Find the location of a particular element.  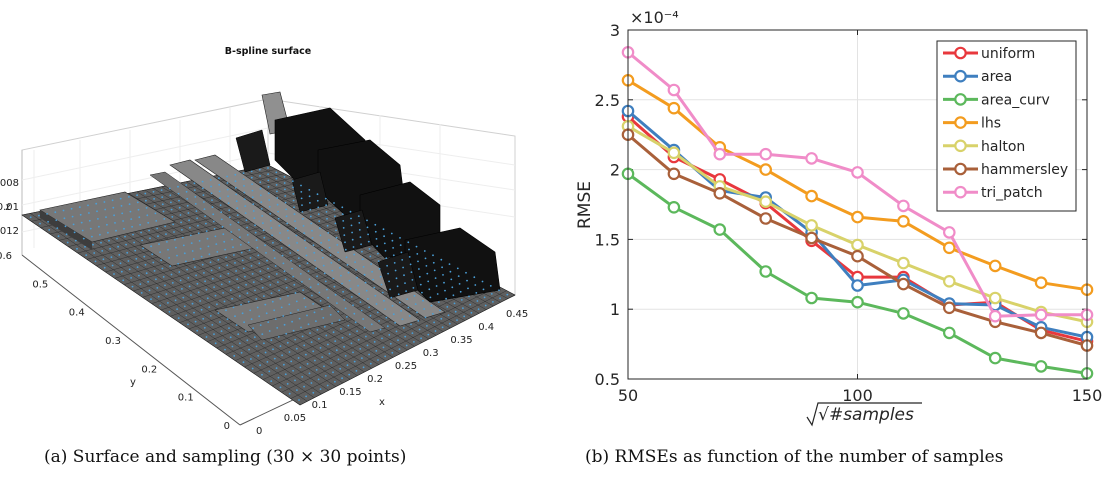

y-tick-label: 0.6 is located at coordinates (6, 256).